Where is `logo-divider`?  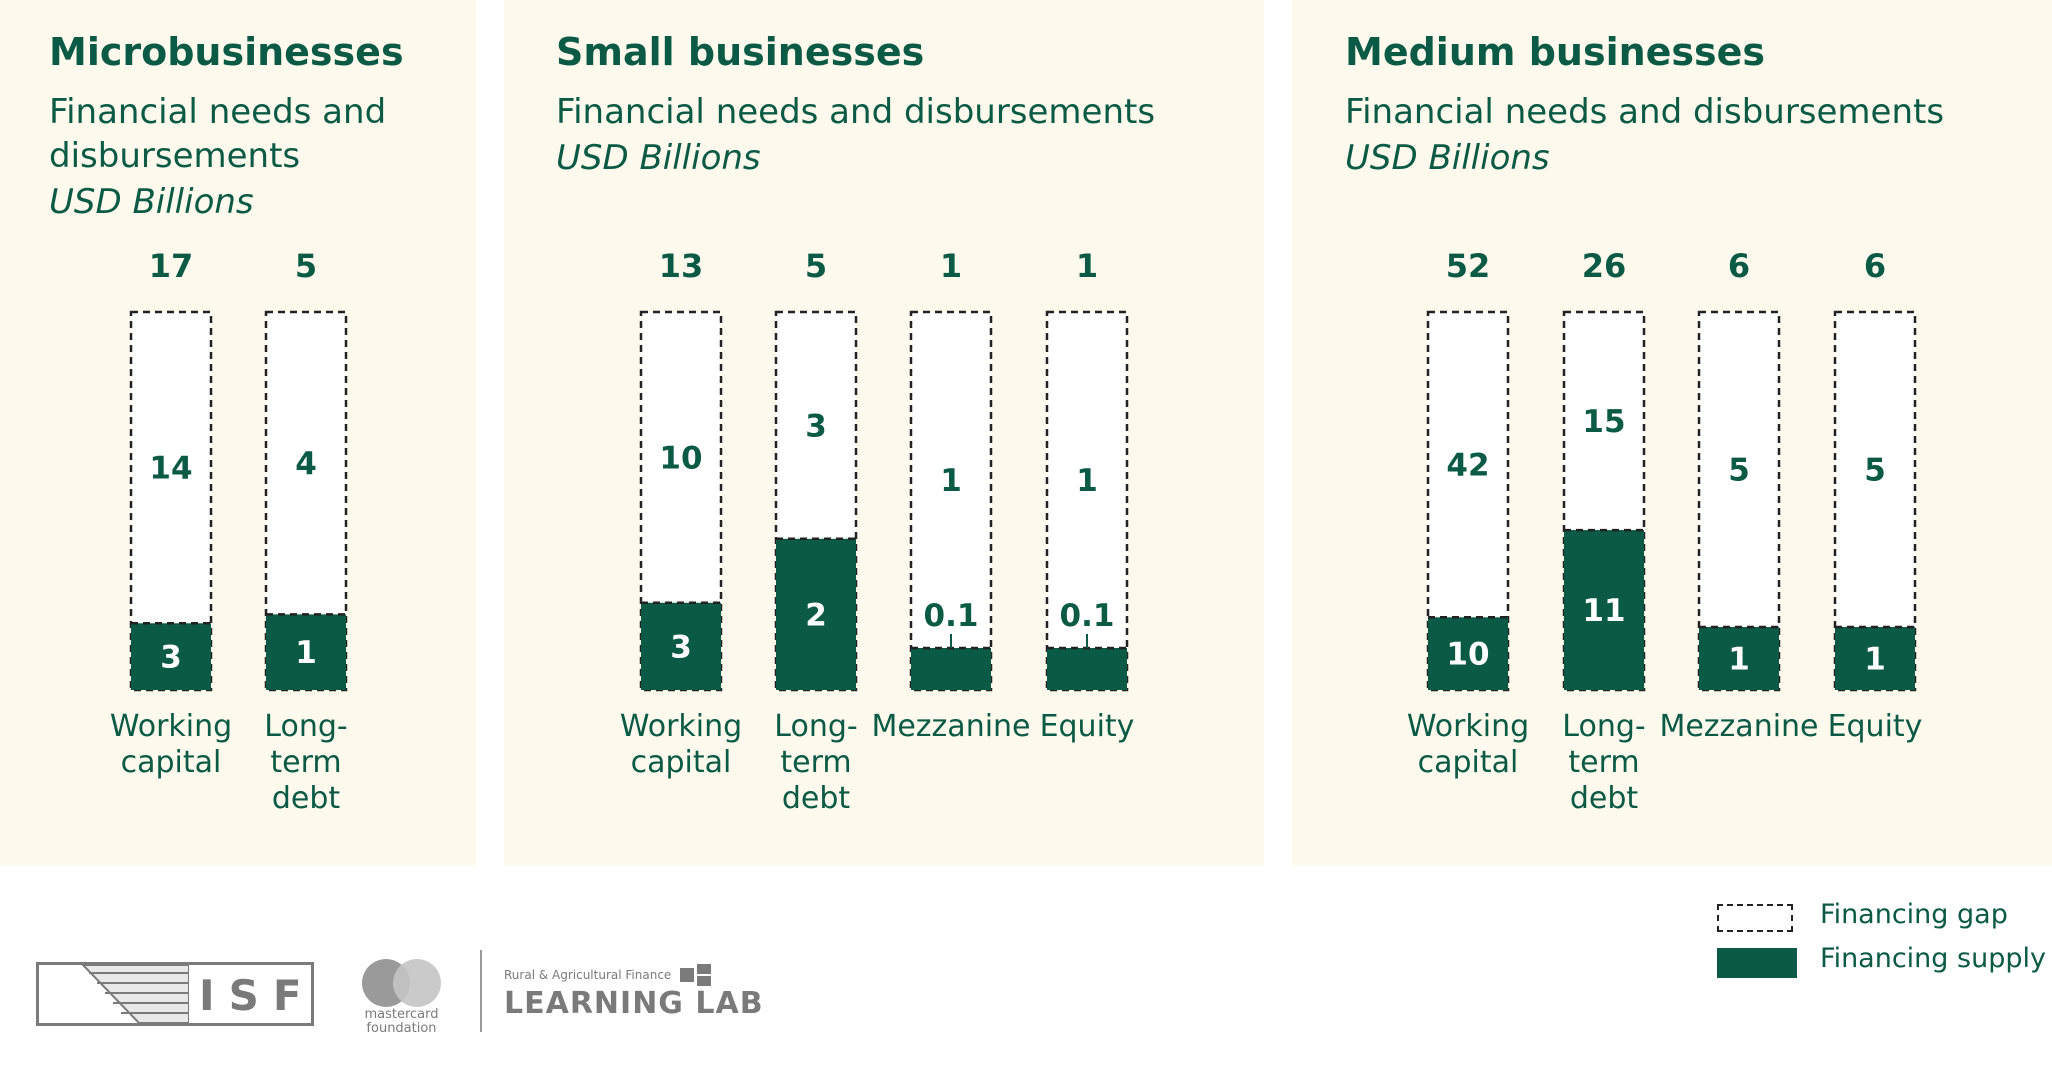
logo-divider is located at coordinates (481, 991).